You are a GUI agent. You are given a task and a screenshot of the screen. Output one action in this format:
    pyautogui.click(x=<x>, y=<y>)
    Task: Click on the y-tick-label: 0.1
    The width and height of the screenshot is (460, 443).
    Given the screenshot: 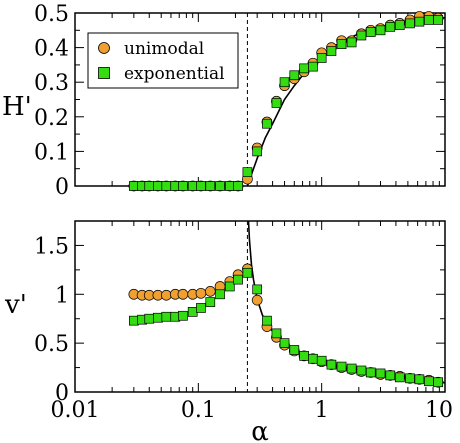 What is the action you would take?
    pyautogui.click(x=51, y=152)
    